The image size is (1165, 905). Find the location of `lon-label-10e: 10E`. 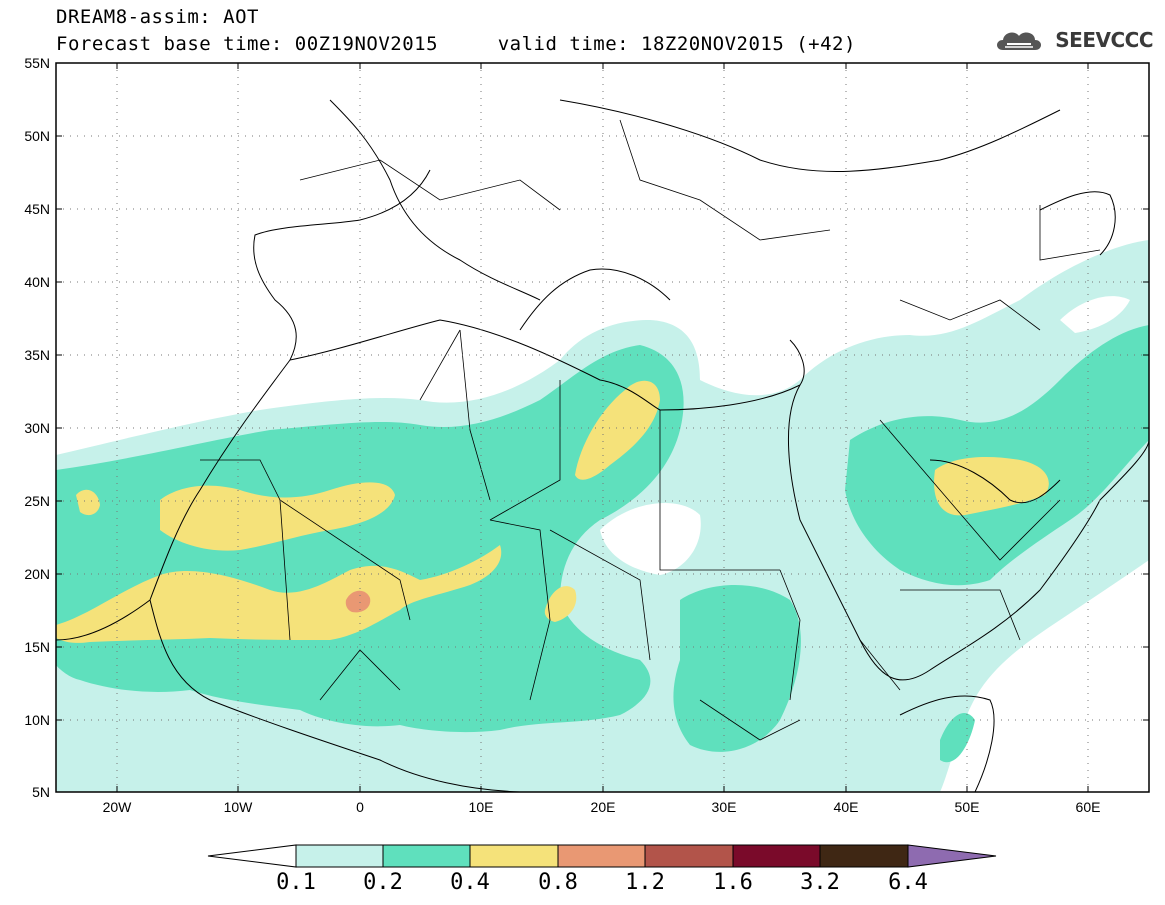

lon-label-10e: 10E is located at coordinates (481, 807).